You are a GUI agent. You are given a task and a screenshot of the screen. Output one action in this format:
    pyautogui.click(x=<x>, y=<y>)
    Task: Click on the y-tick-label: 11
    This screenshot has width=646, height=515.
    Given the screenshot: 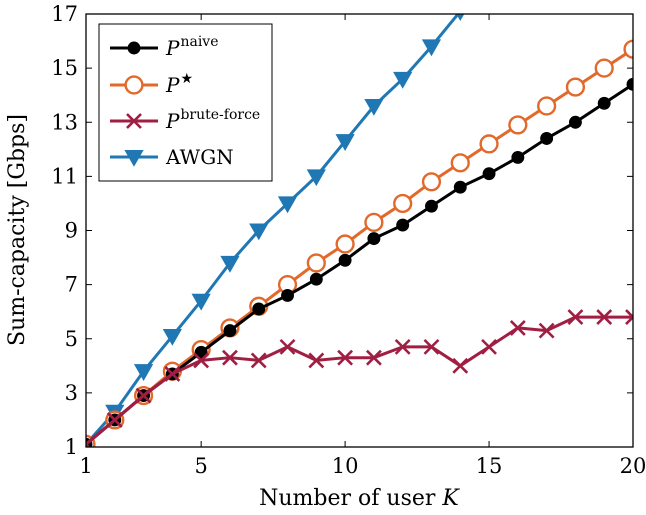 What is the action you would take?
    pyautogui.click(x=64, y=176)
    